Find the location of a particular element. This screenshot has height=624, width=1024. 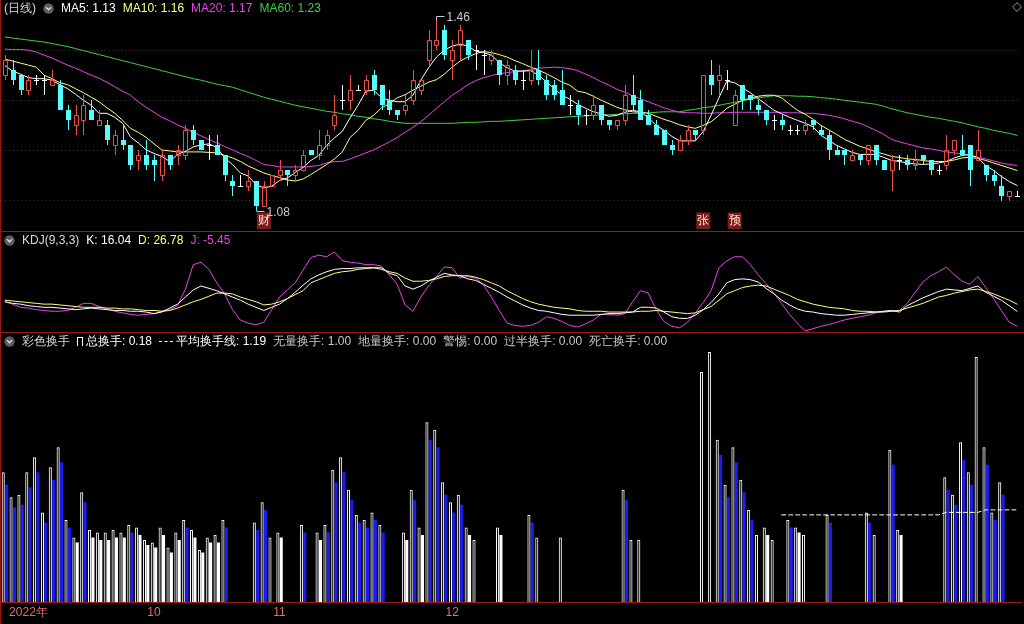

text: 死亡换手: 0.00 is located at coordinates (628, 341).